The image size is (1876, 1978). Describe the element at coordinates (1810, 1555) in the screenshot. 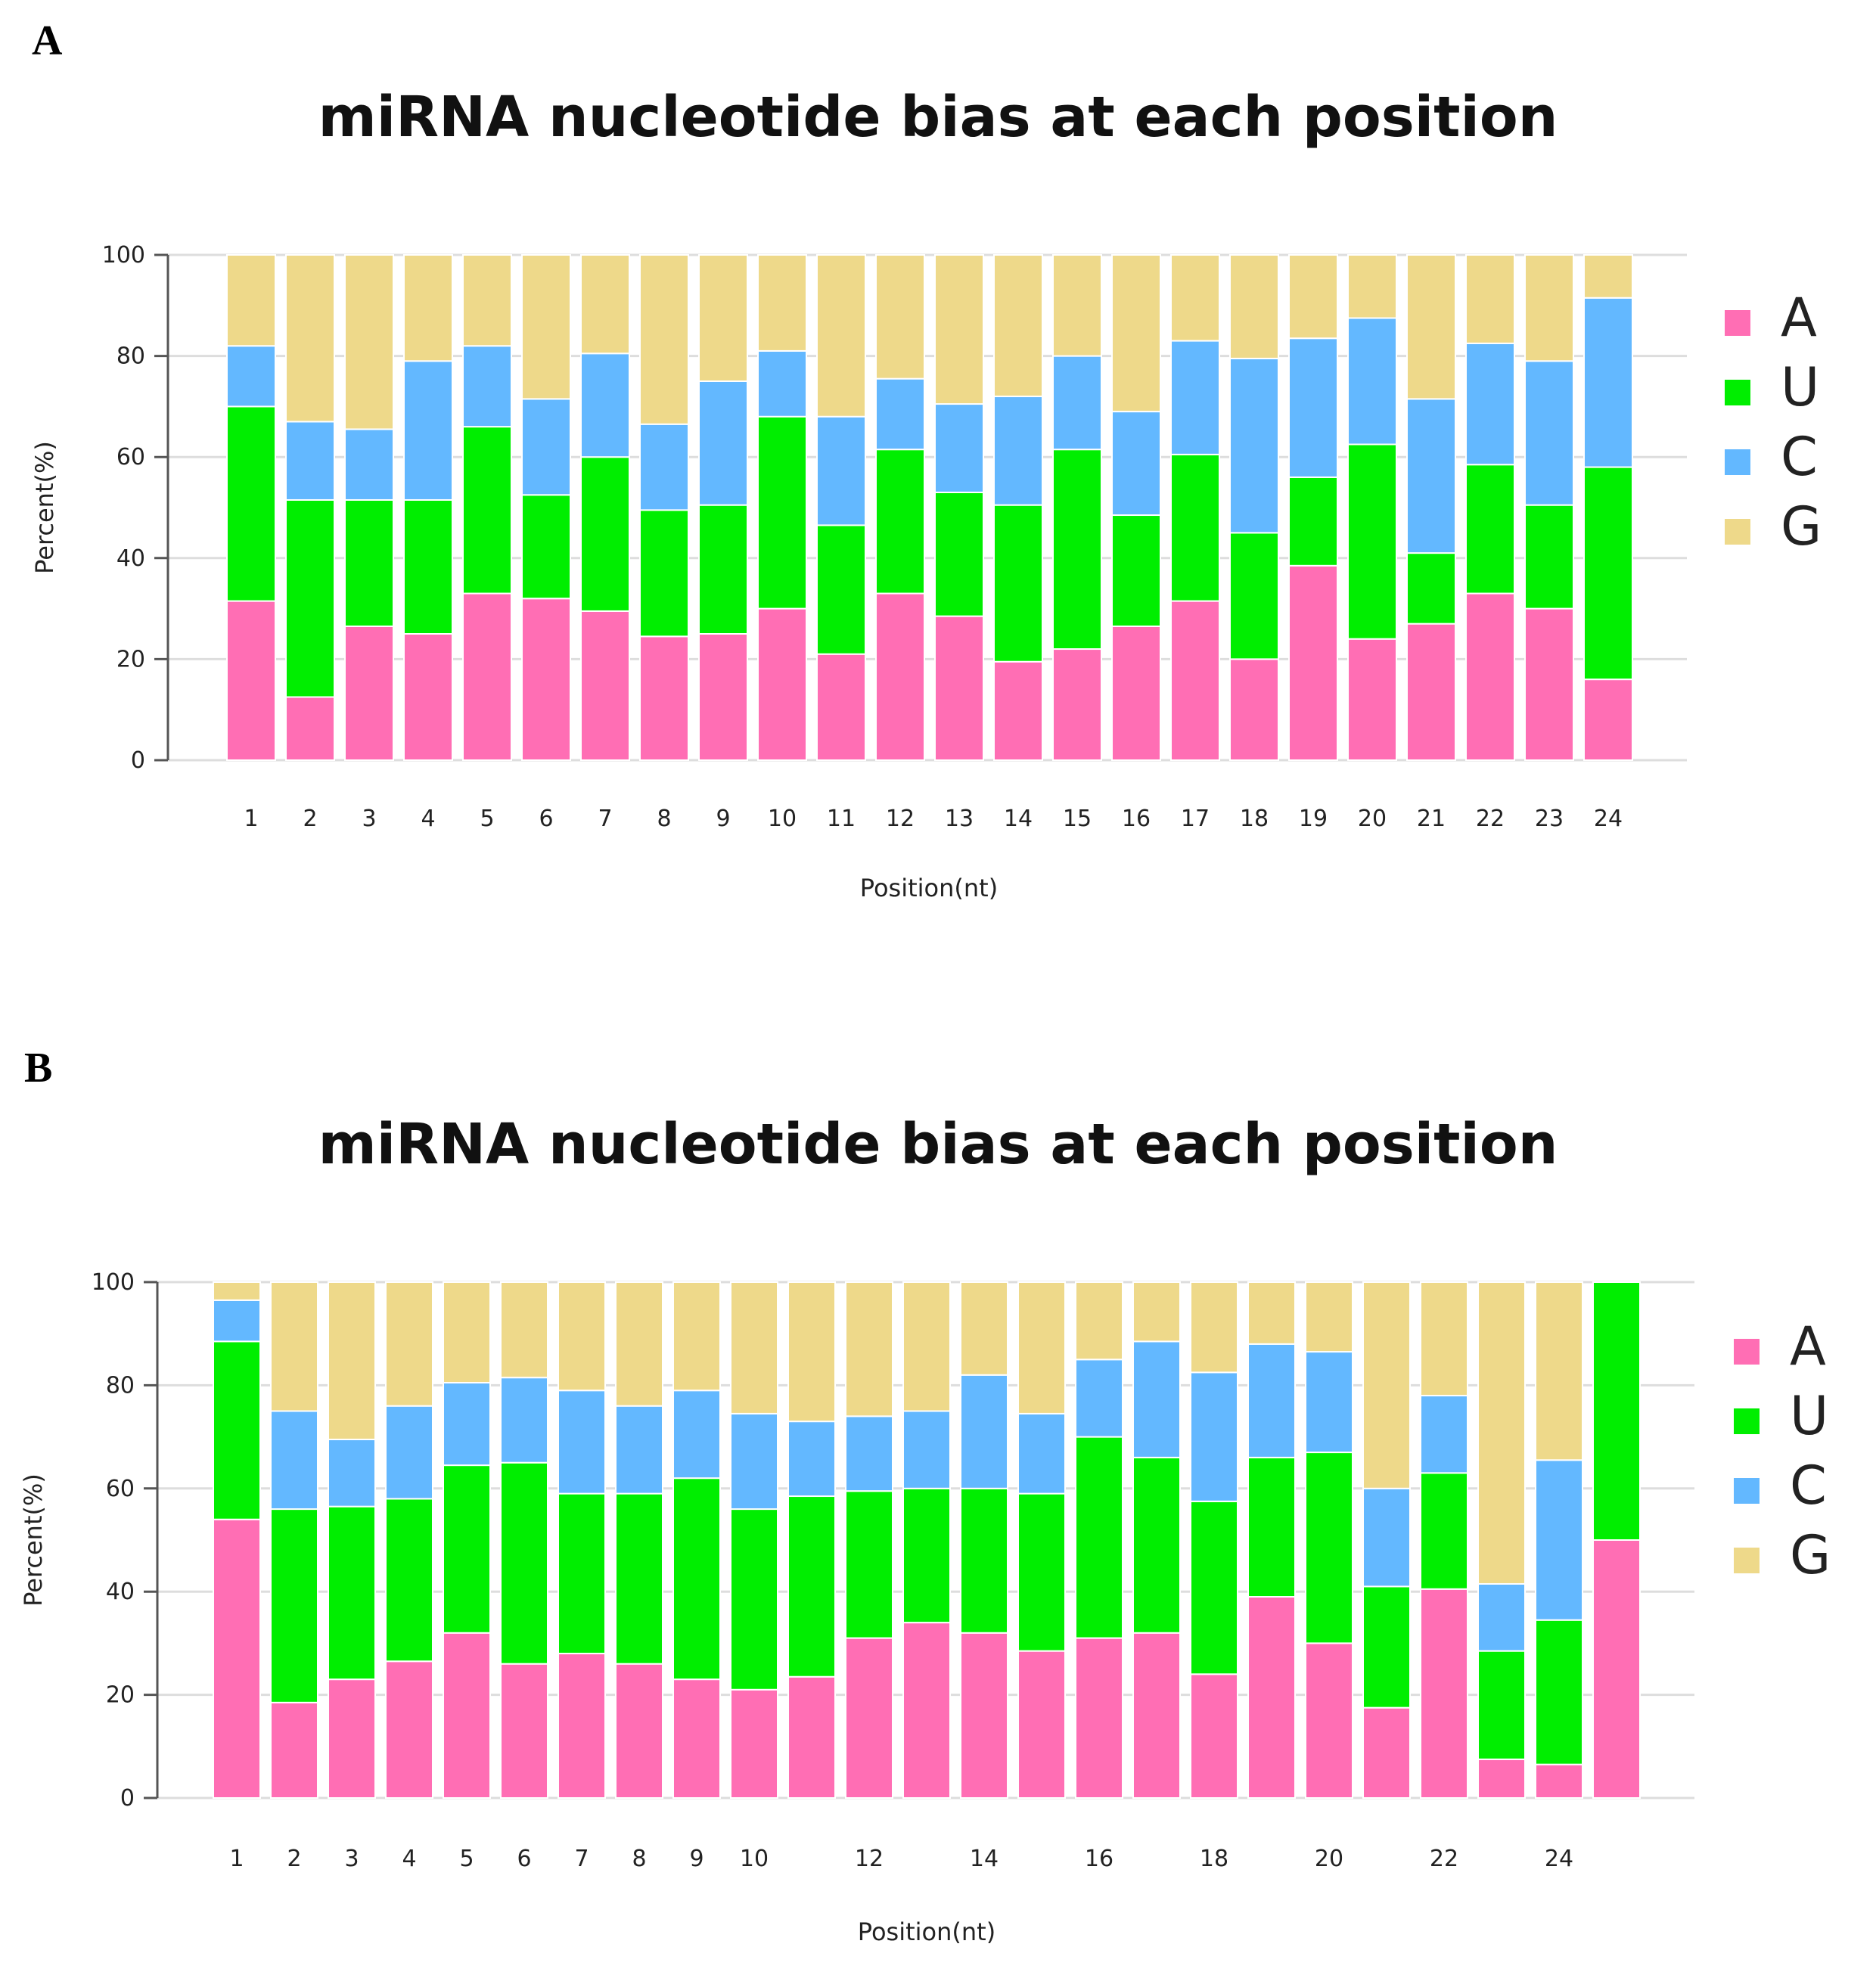

I see `b-legend-label-G: G` at that location.